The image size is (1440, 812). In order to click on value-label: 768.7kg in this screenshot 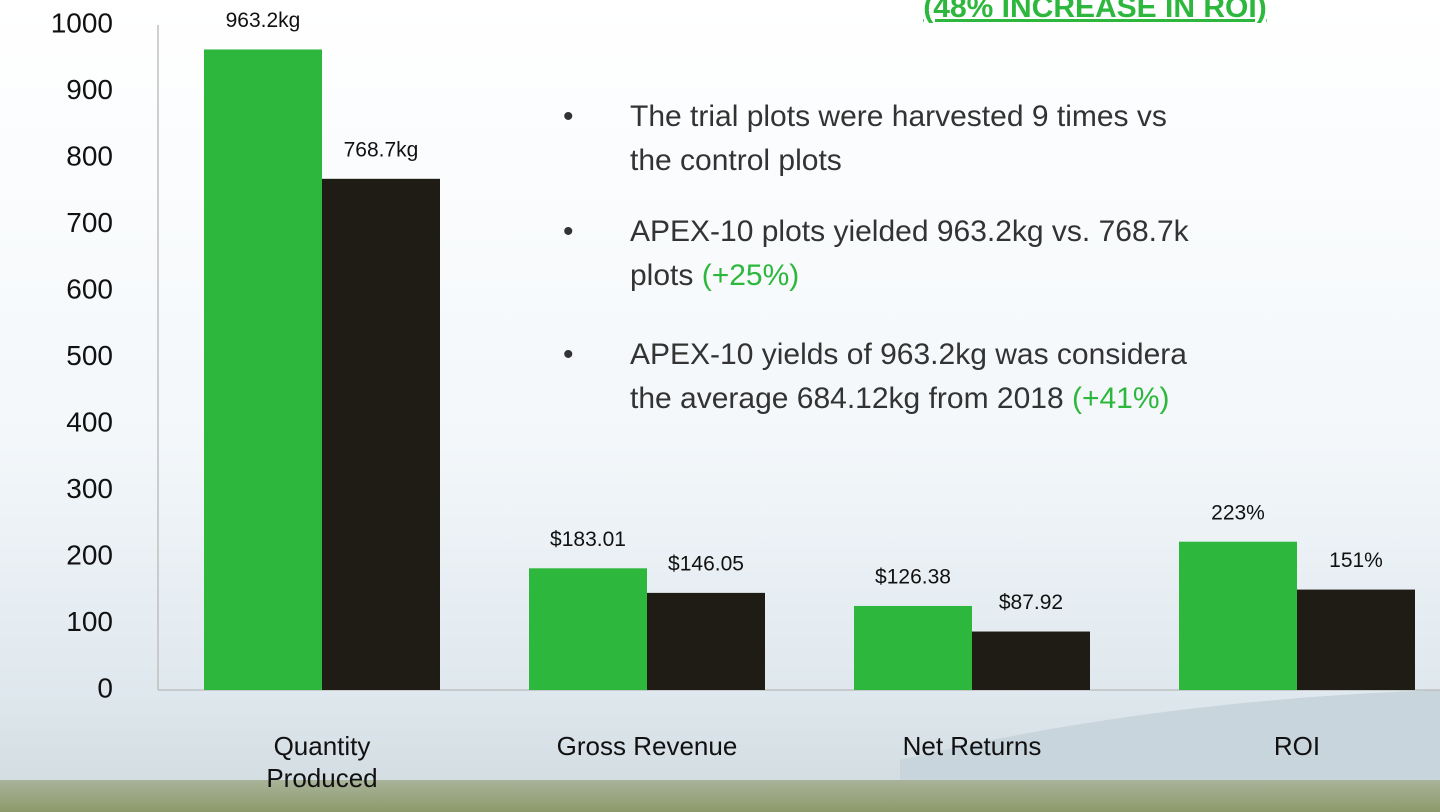, I will do `click(381, 149)`.